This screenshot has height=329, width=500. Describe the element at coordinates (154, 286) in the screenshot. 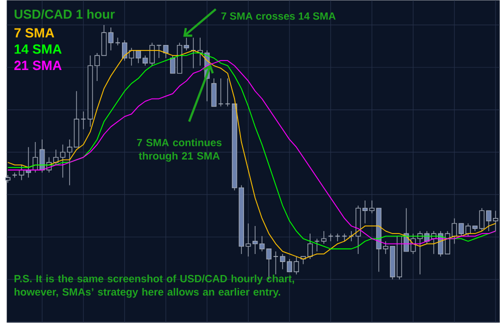

I see `annotation: P.S. It is the same screenshot of USD/CAD hourly chart, however, SMAs’ strategy here allows an earlier entry.` at that location.